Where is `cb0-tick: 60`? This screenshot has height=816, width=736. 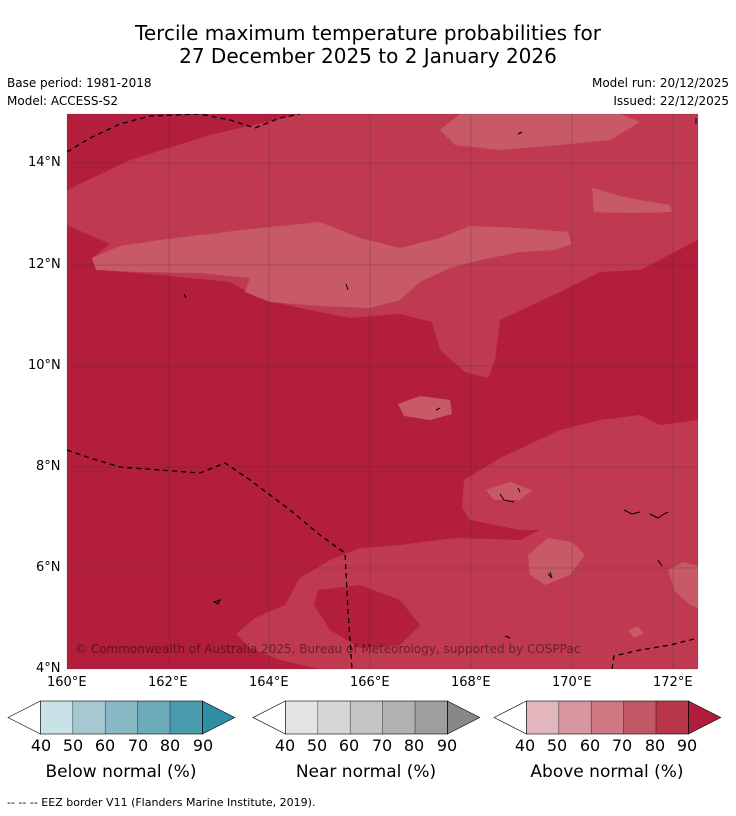 cb0-tick: 60 is located at coordinates (105, 745).